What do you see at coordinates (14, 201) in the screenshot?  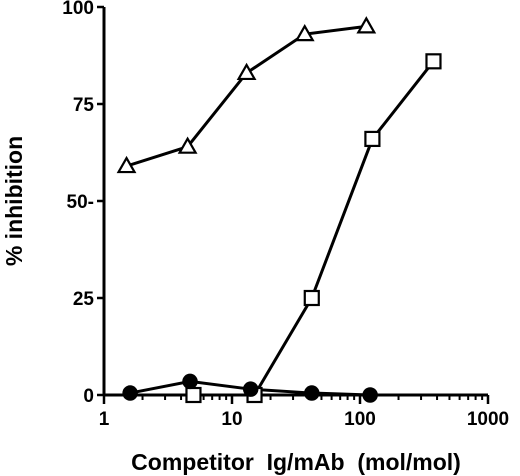 I see `y-axis-title: % inhibition` at bounding box center [14, 201].